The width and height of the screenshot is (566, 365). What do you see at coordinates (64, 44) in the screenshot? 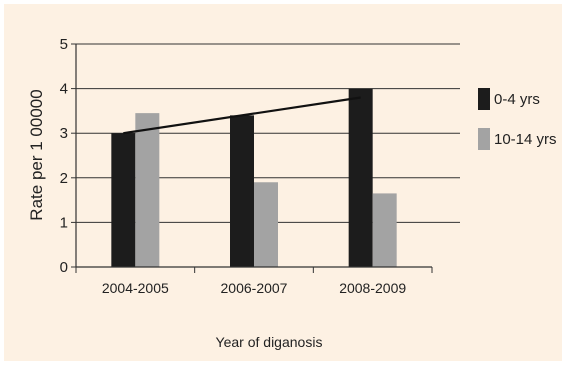
I see `y-tick-label: 5` at bounding box center [64, 44].